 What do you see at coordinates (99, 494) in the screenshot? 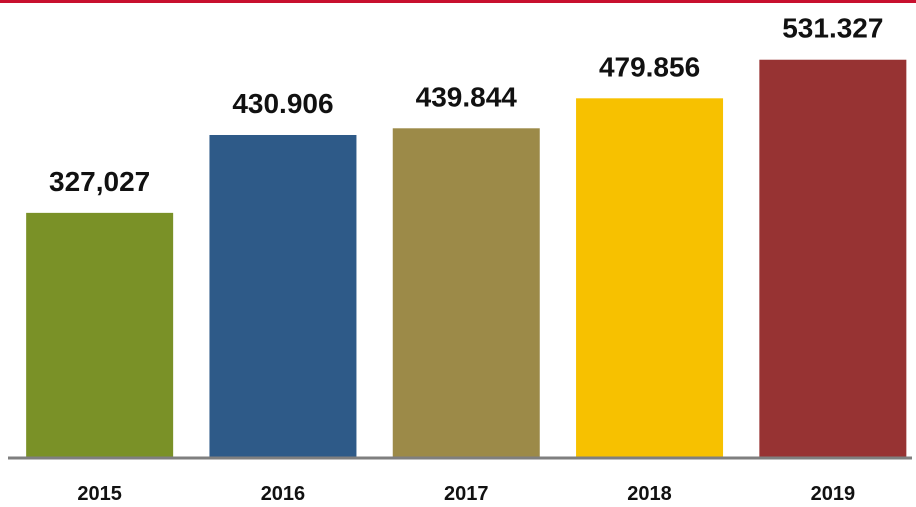
I see `x-tick-label-2015: 2015` at bounding box center [99, 494].